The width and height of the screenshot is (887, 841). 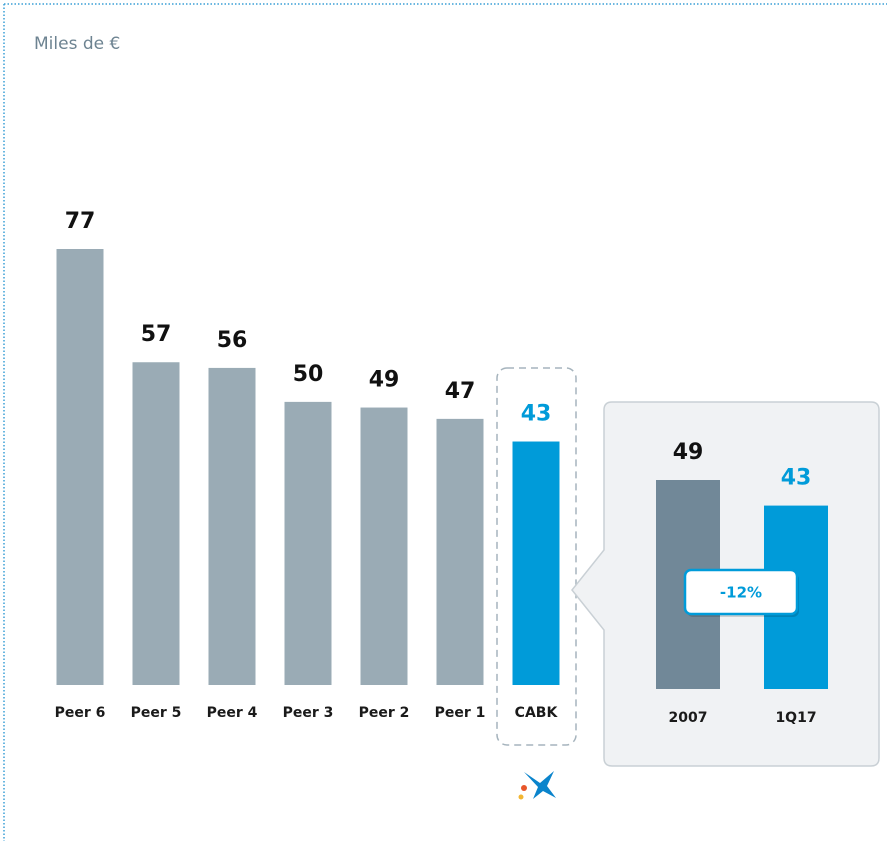 What do you see at coordinates (232, 340) in the screenshot?
I see `value-label: 56` at bounding box center [232, 340].